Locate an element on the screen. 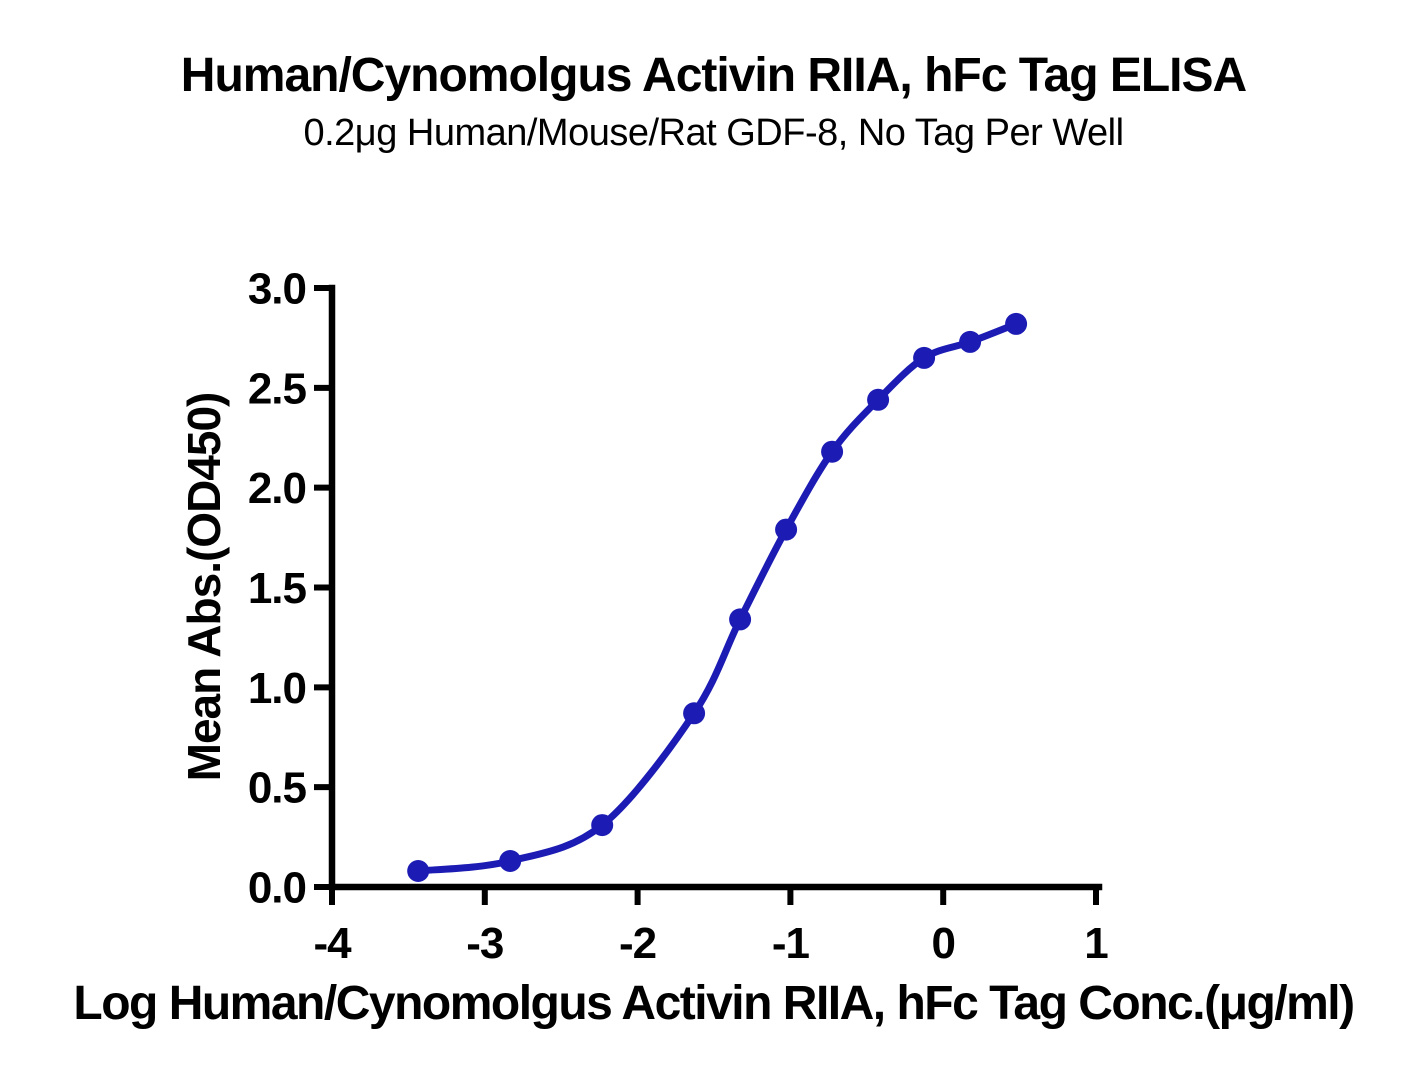  y-tick-label: 3.0 is located at coordinates (277, 289).